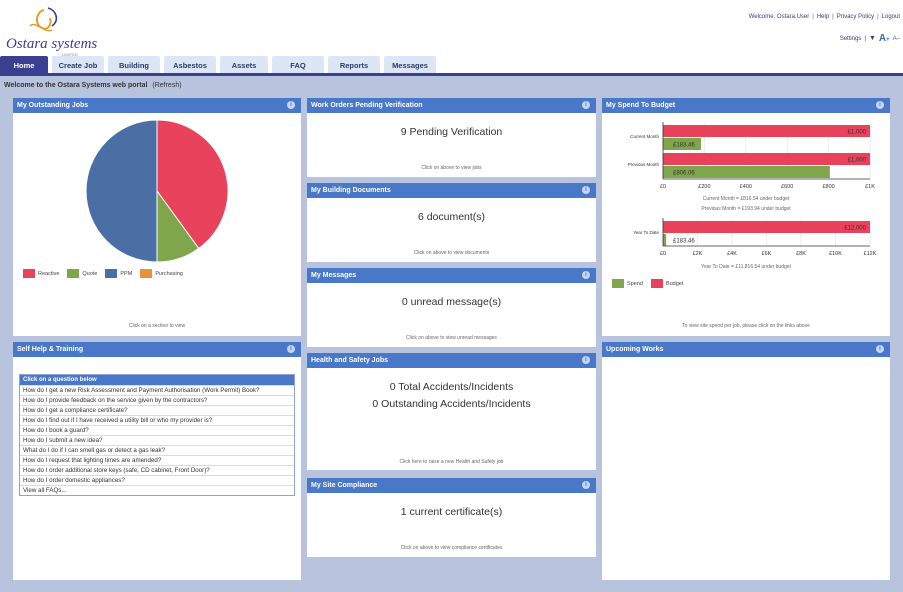  Describe the element at coordinates (244, 65) in the screenshot. I see `tab-assets: Assets` at that location.